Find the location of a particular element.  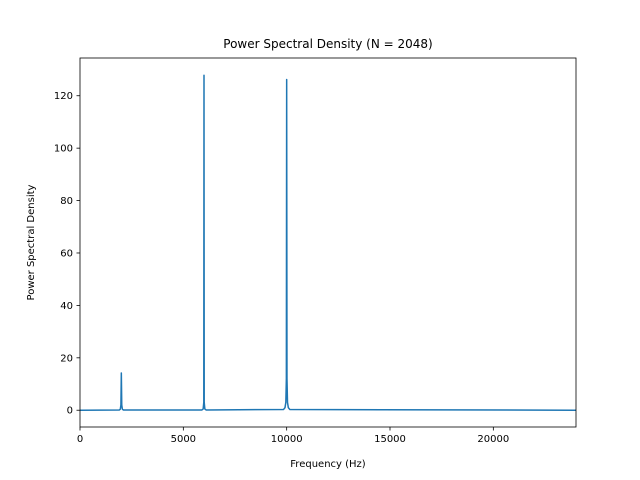

y-tick-label: 40 is located at coordinates (66, 306).